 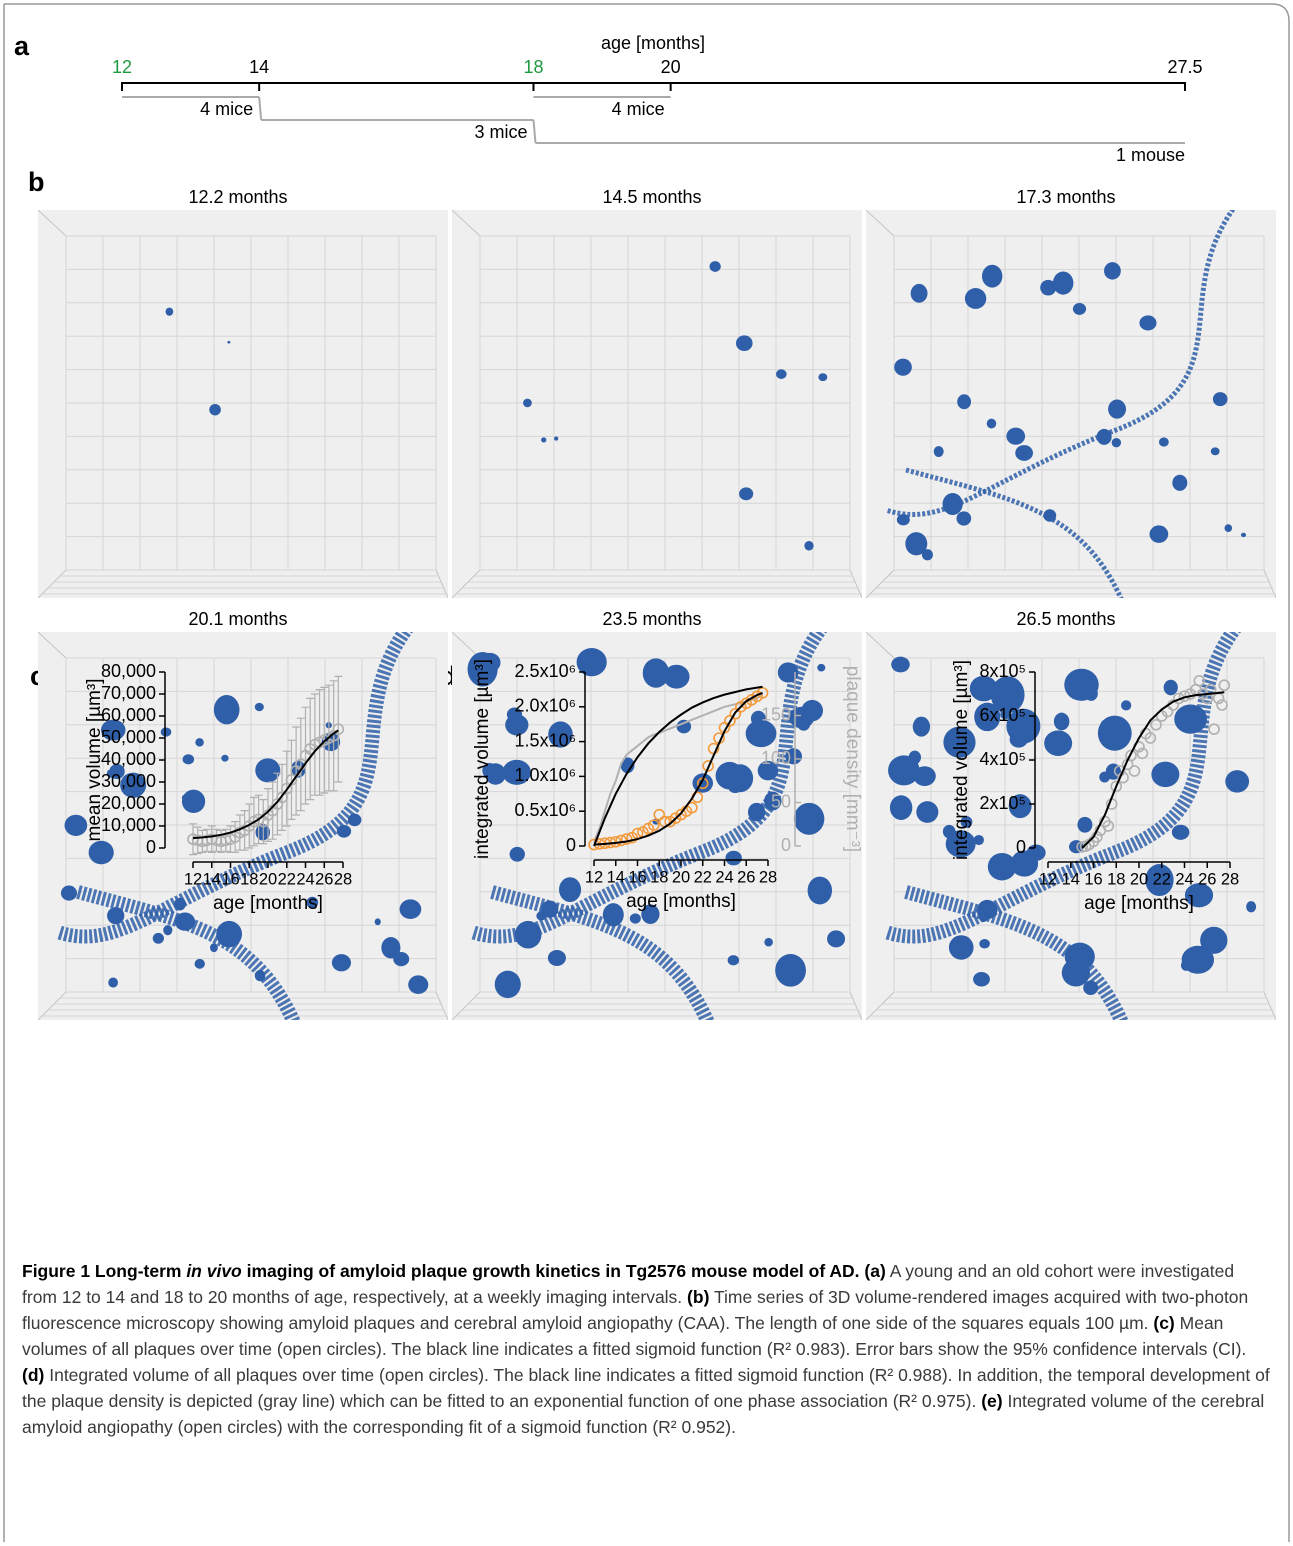 I want to click on cohort-step, so click(x=260, y=108).